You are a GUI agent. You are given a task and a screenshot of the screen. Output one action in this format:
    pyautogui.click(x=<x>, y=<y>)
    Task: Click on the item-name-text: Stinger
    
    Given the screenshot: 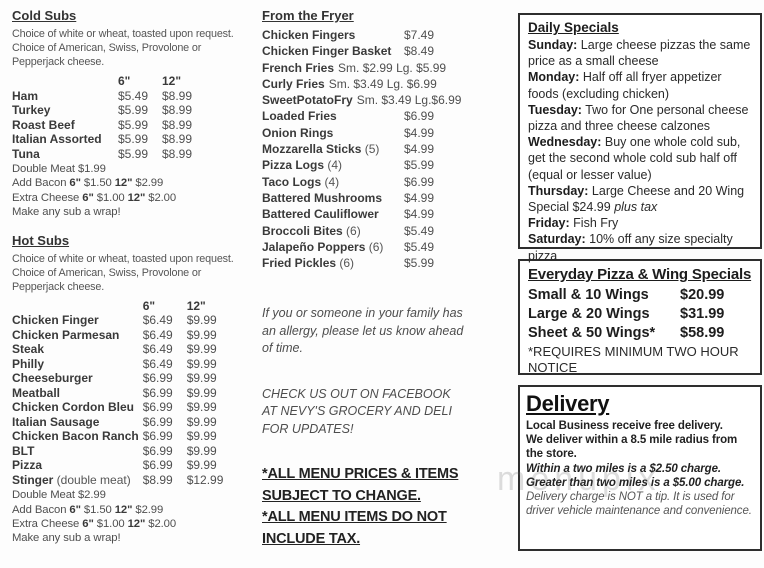 What is the action you would take?
    pyautogui.click(x=33, y=479)
    